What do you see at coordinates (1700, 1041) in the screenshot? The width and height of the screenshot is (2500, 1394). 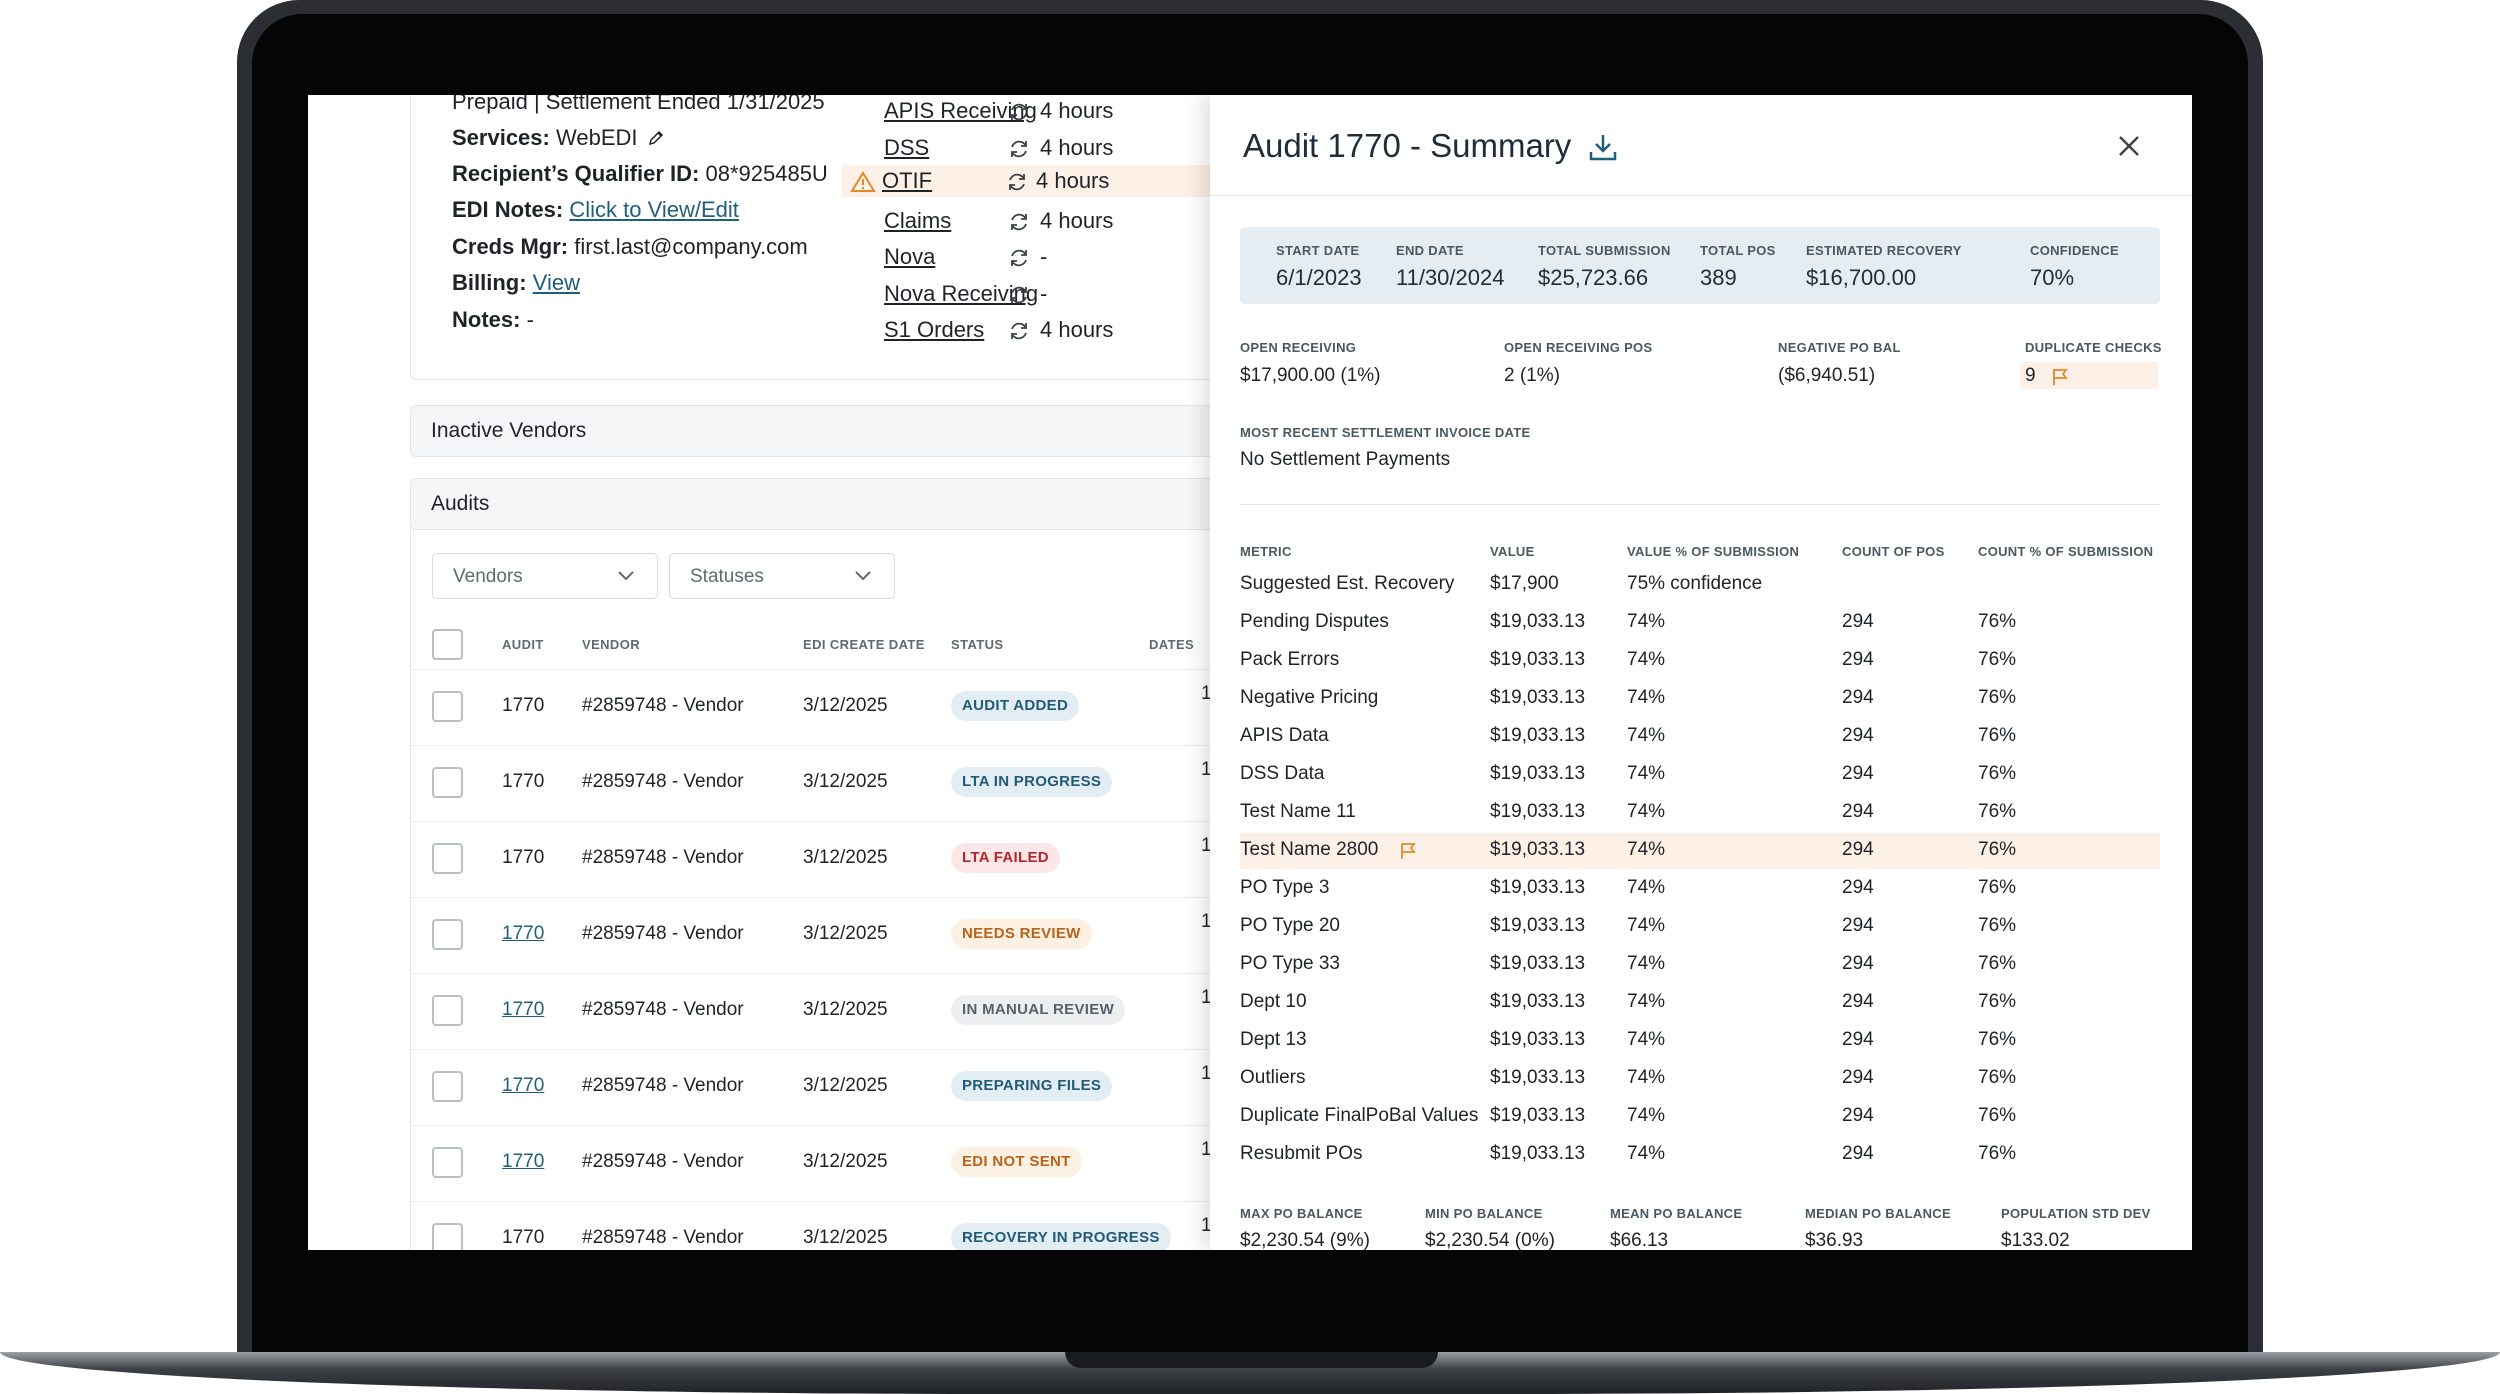 I see `metric-row: Dept 13 $19,033.13 74% 294 76%` at bounding box center [1700, 1041].